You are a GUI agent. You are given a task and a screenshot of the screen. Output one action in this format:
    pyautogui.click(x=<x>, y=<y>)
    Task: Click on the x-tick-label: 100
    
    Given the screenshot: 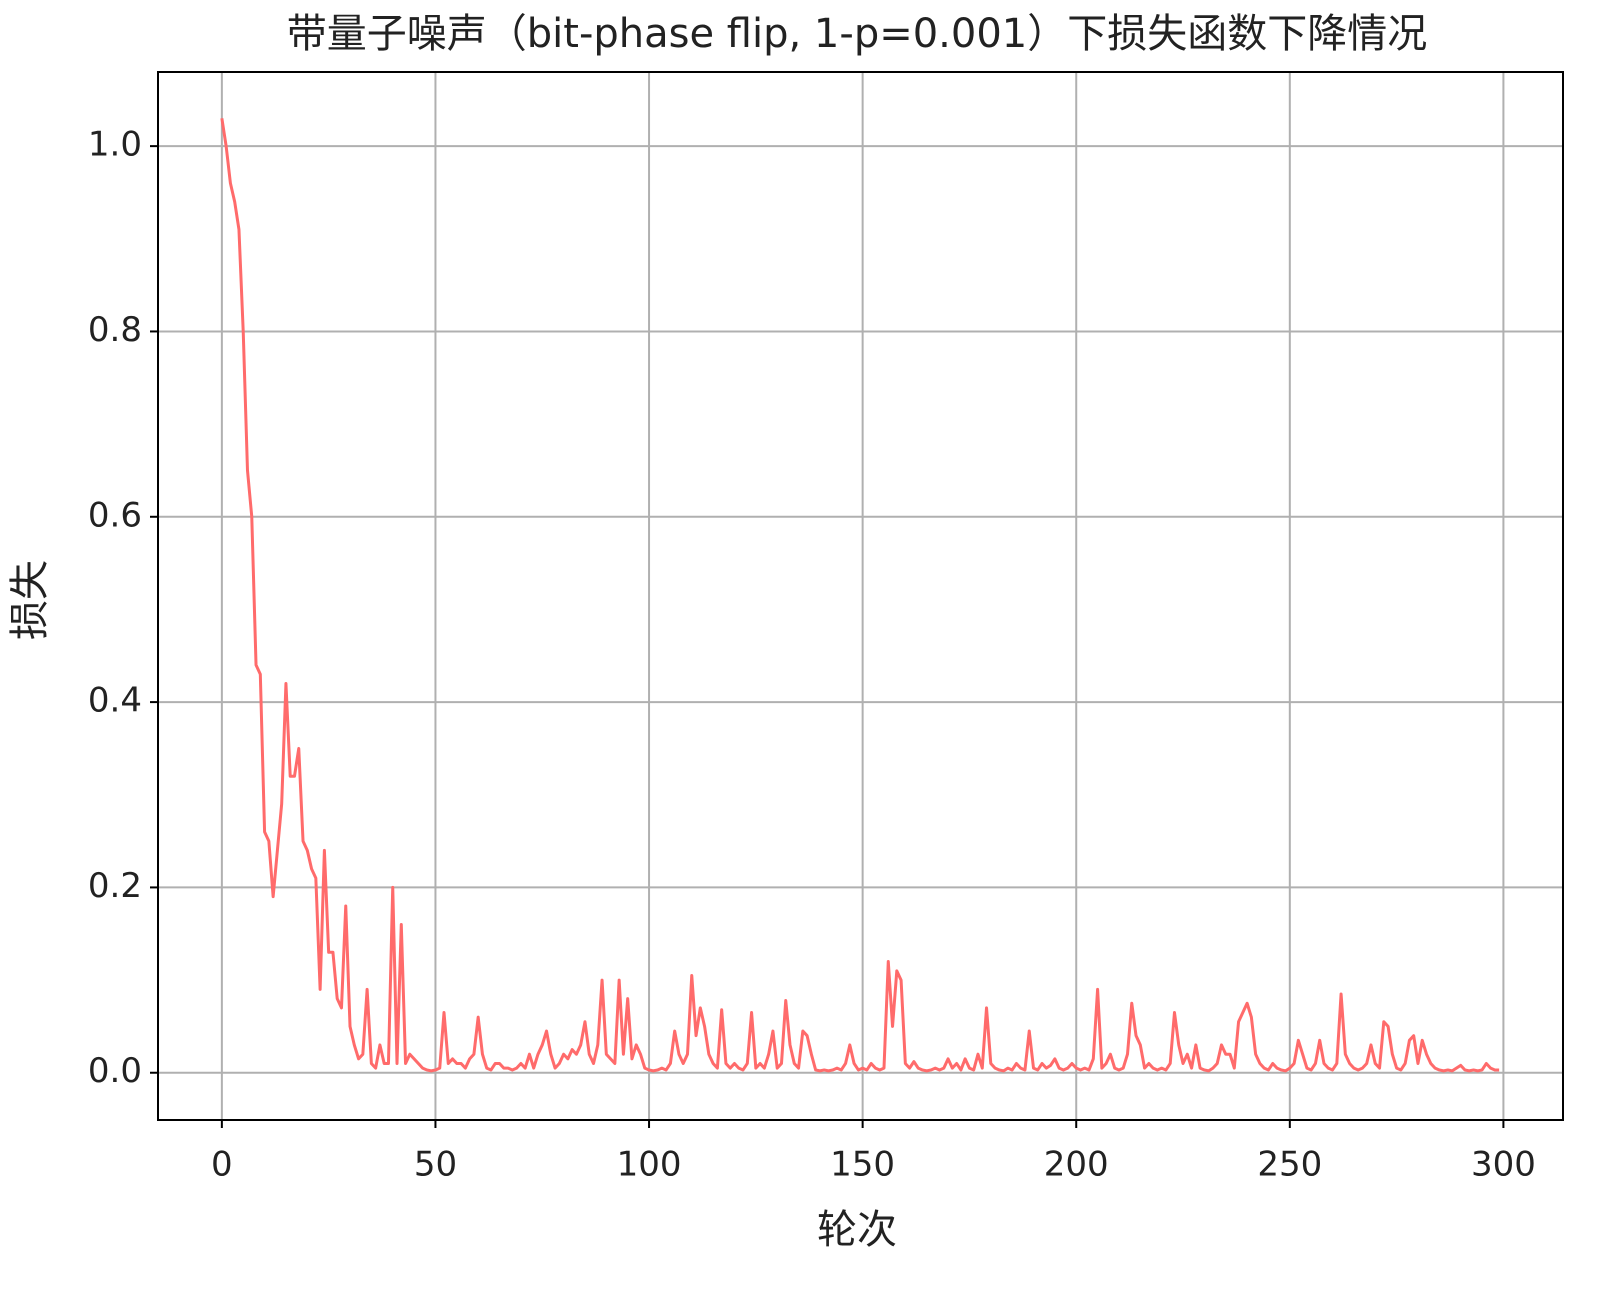 What is the action you would take?
    pyautogui.click(x=649, y=1165)
    